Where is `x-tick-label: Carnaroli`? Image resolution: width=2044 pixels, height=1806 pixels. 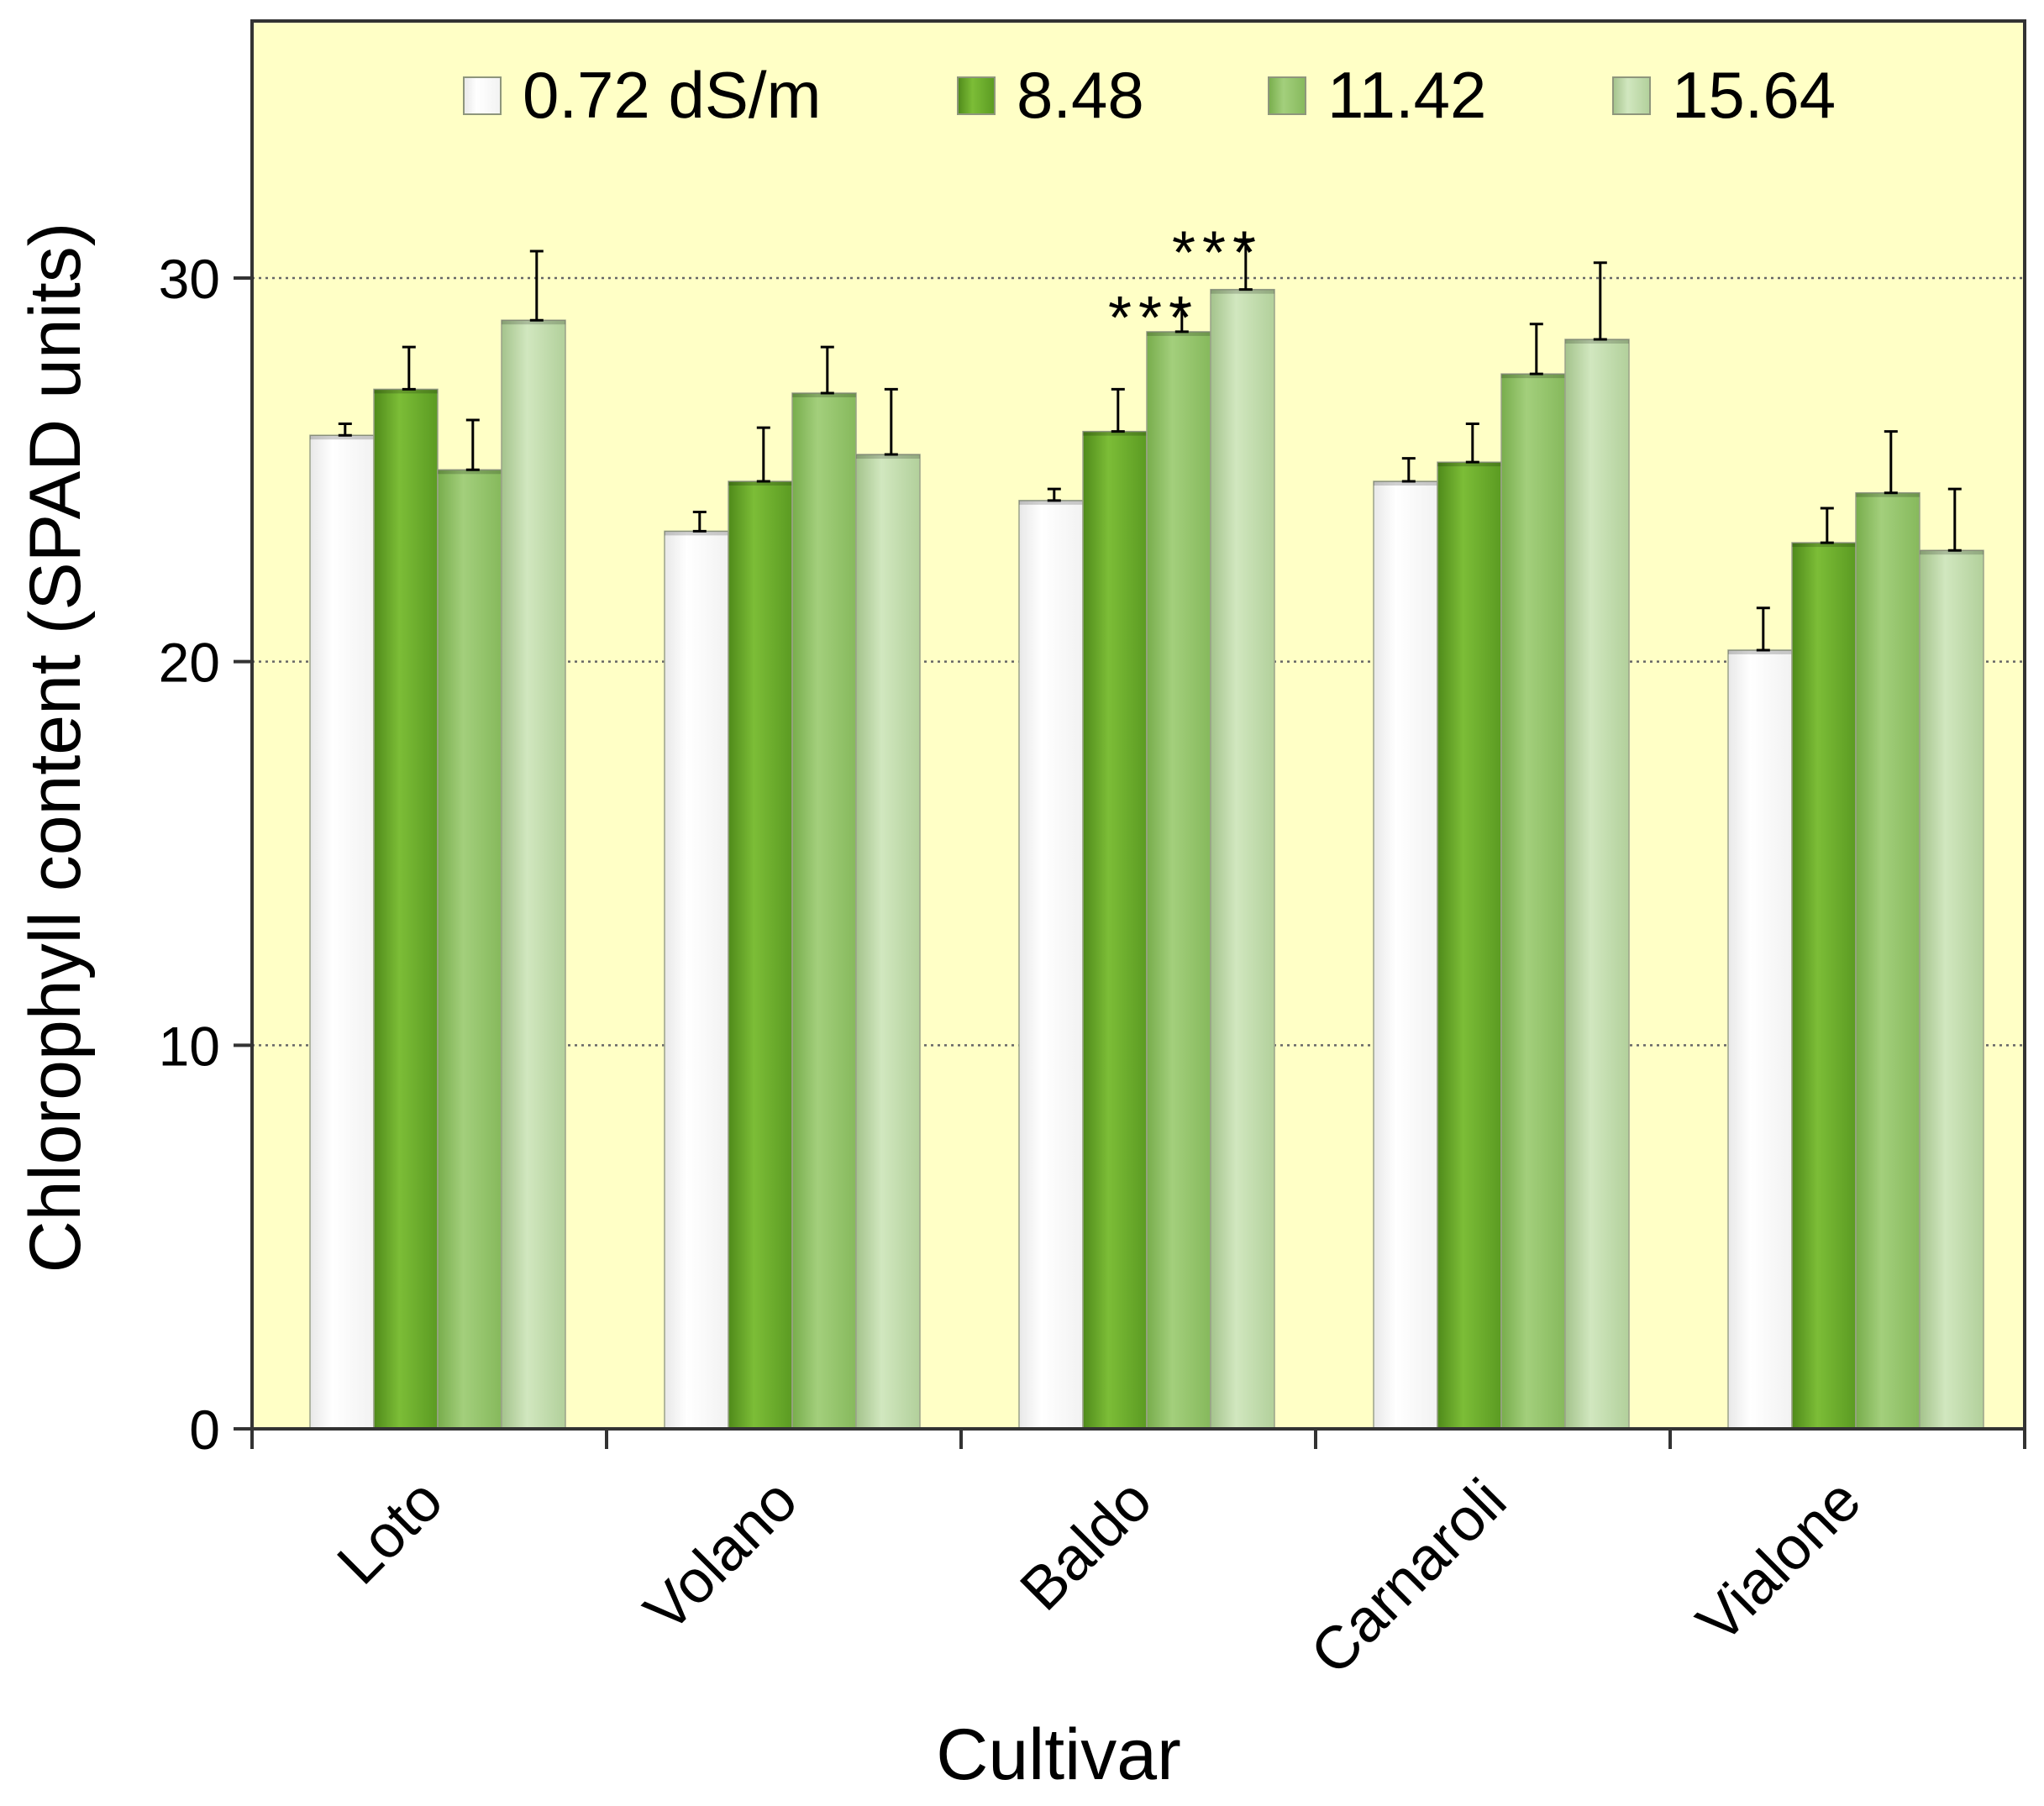
x-tick-label: Carnaroli is located at coordinates (1408, 1577).